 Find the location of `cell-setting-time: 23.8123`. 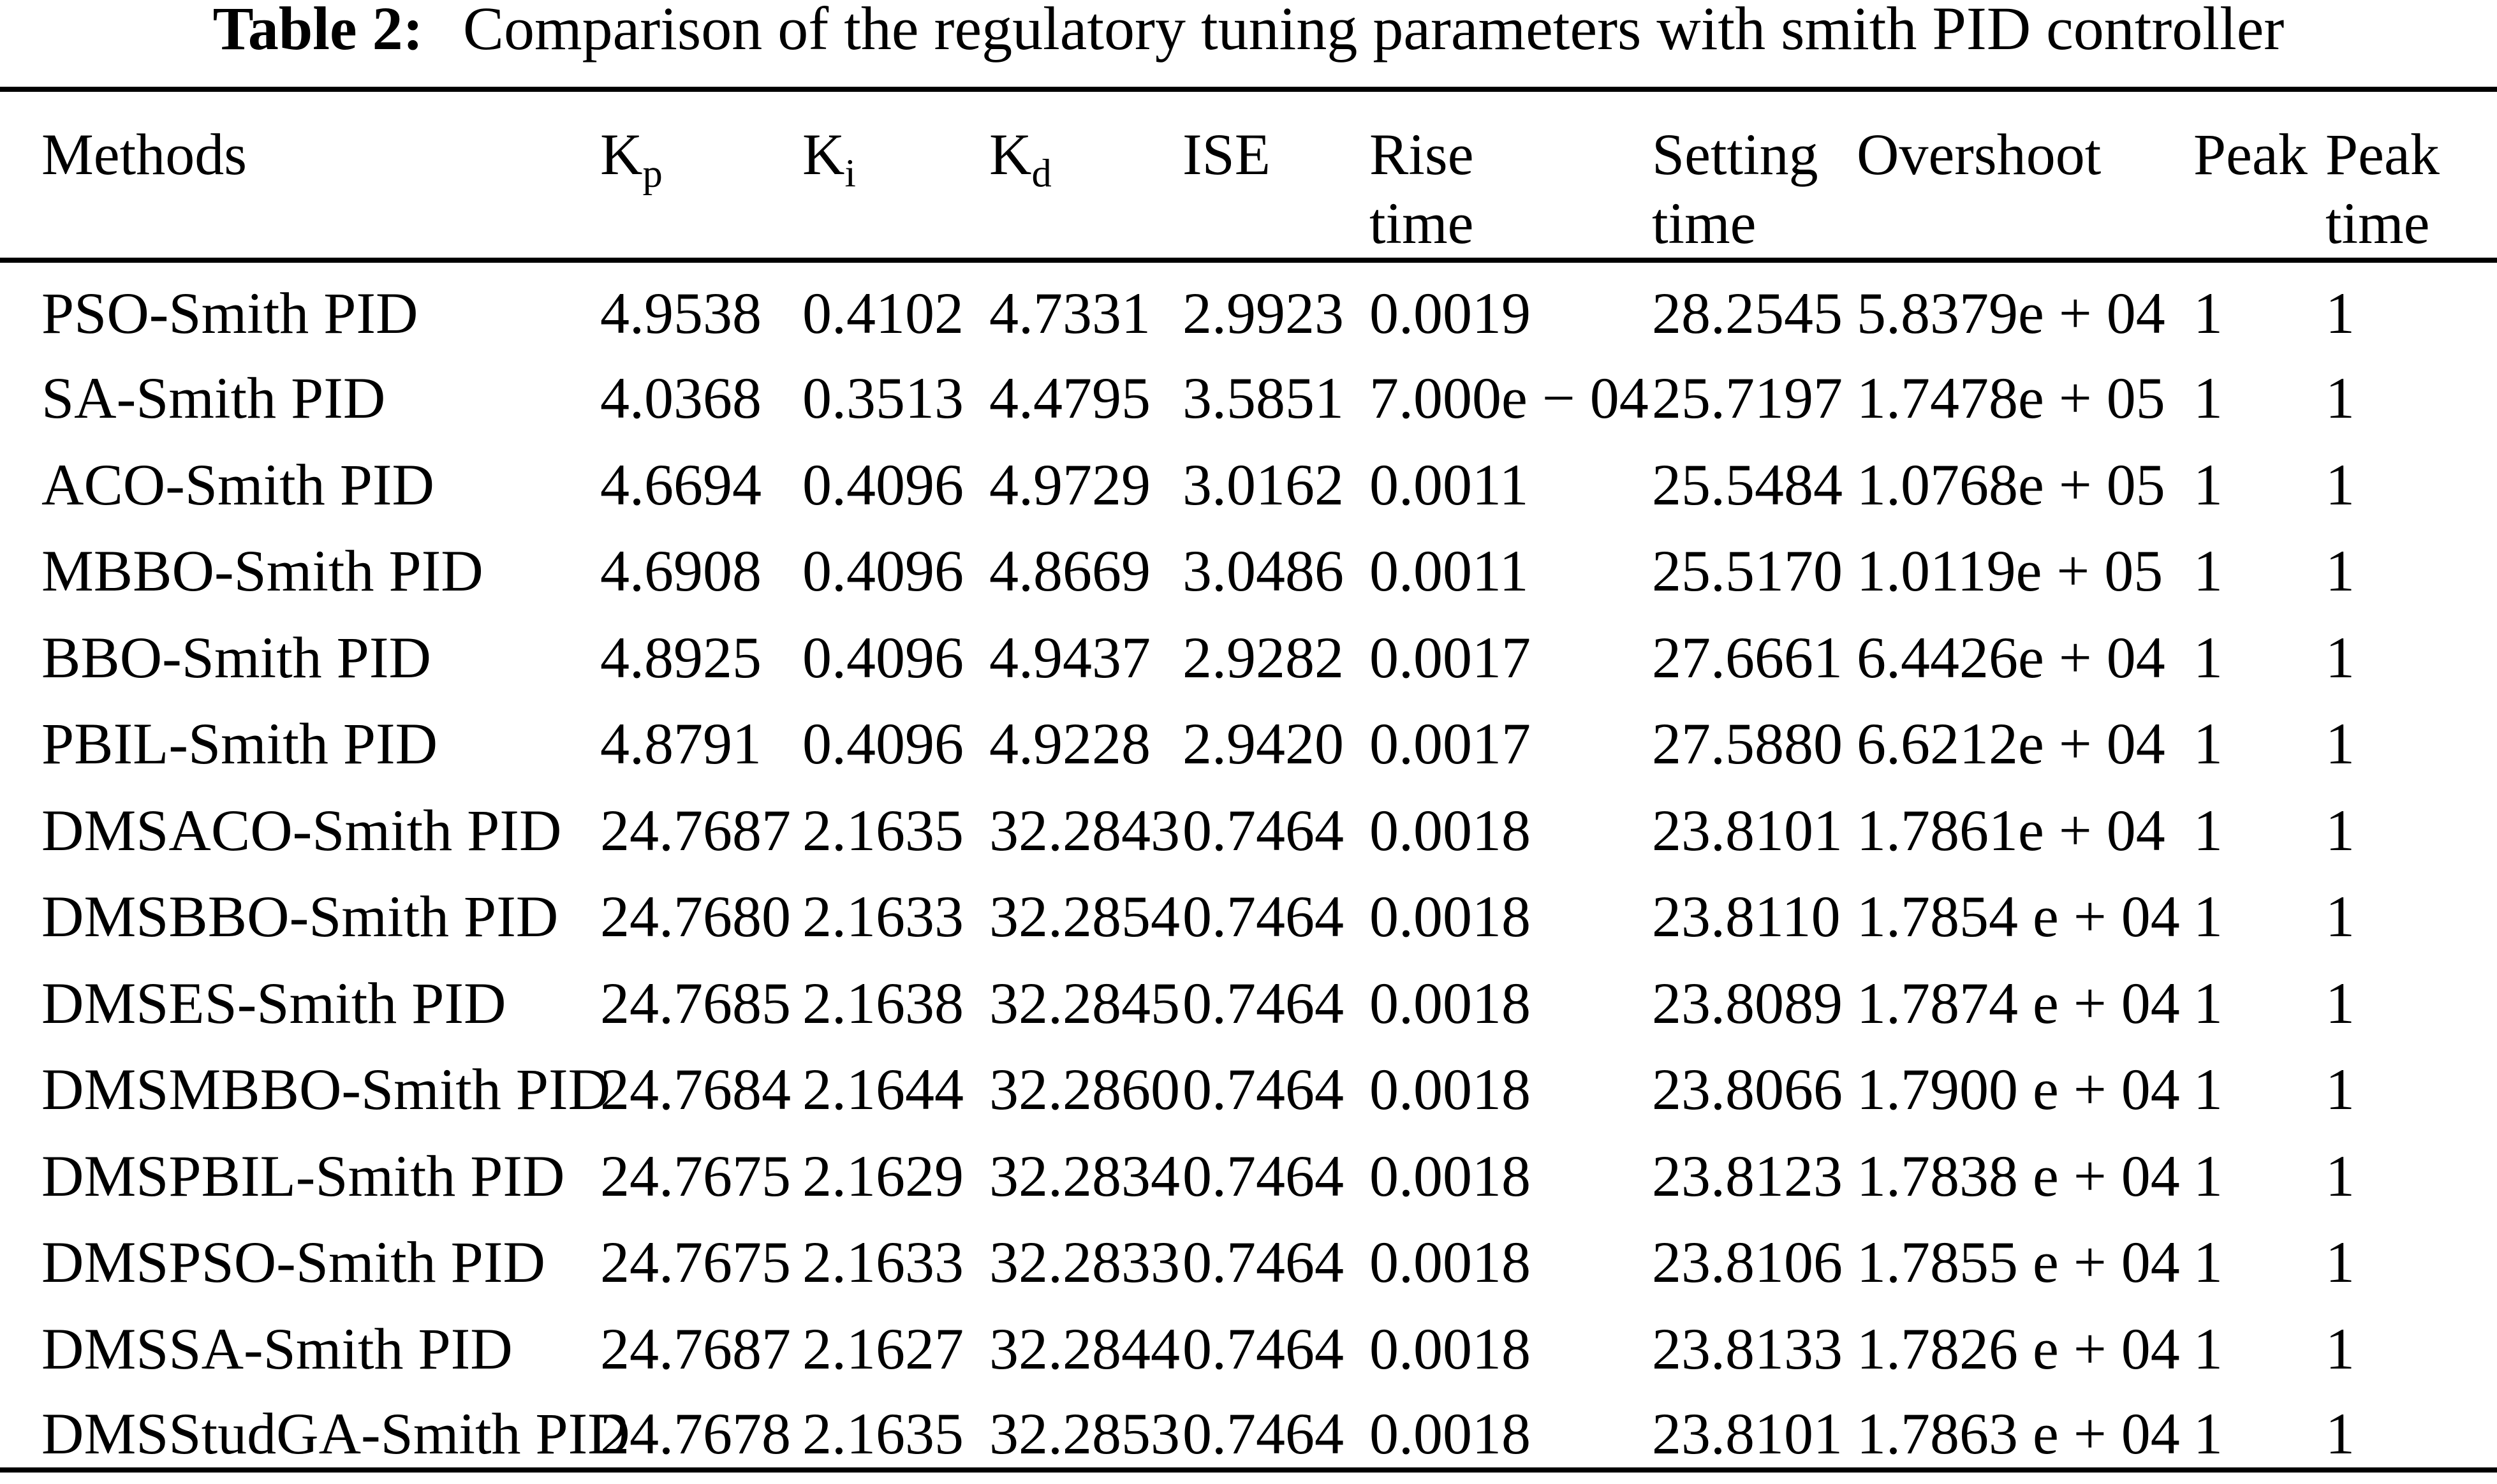

cell-setting-time: 23.8123 is located at coordinates (1747, 1176).